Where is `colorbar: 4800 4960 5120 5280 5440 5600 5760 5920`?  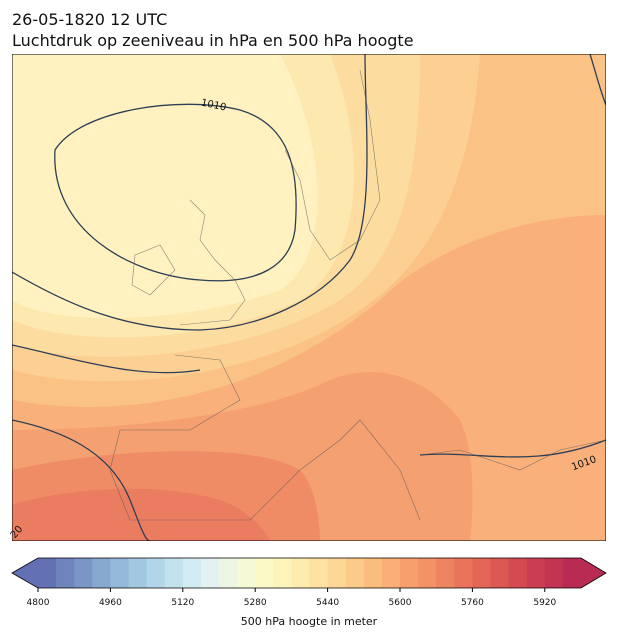 colorbar: 4800 4960 5120 5280 5440 5600 5760 5920 is located at coordinates (309, 582).